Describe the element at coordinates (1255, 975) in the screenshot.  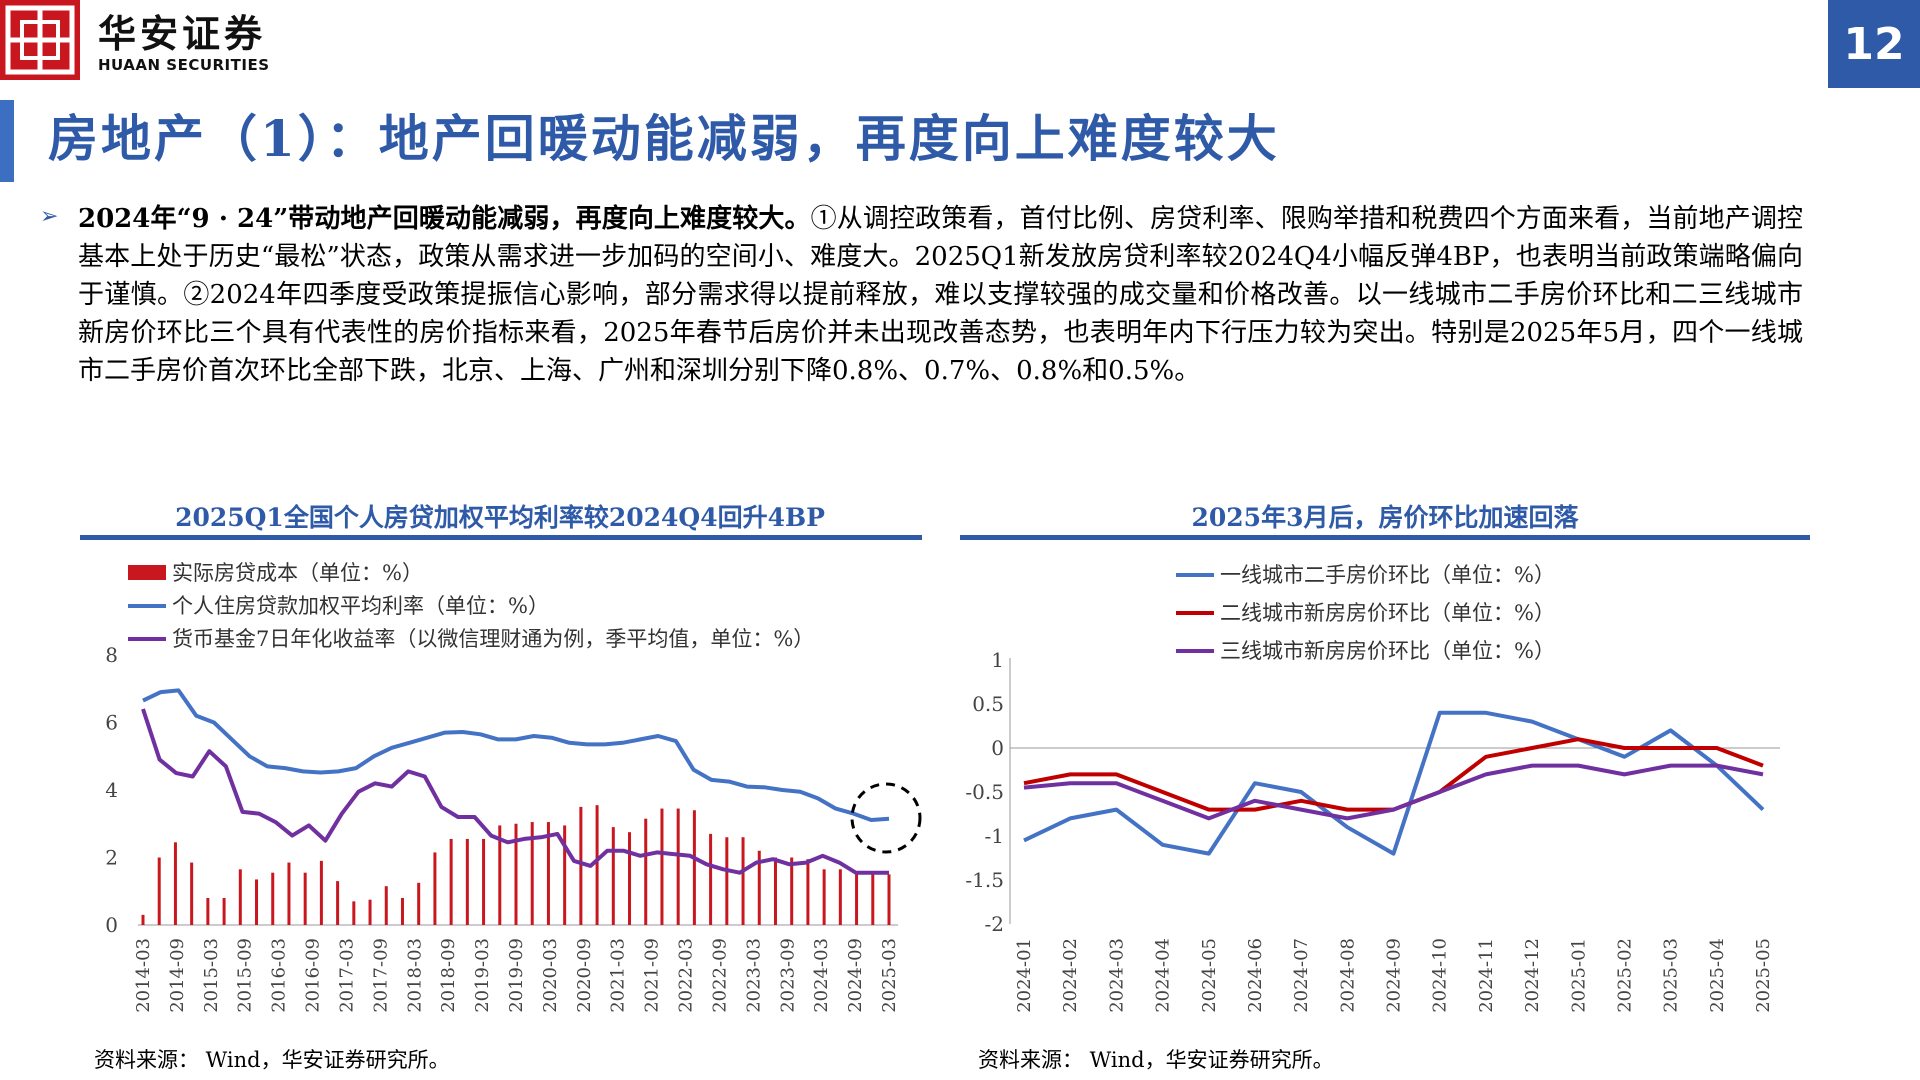
I see `right-x-tick-label: 2024-06` at that location.